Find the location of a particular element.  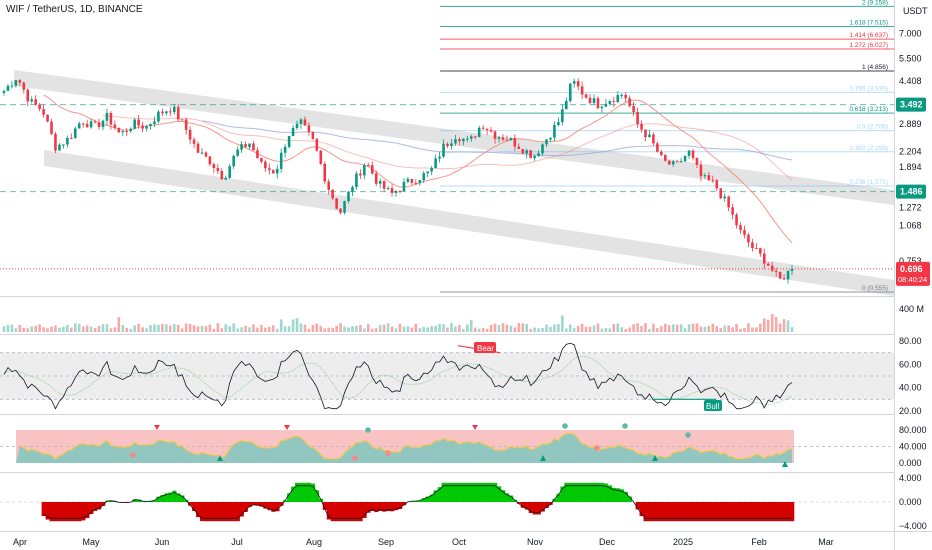

time-label: Feb is located at coordinates (759, 542).